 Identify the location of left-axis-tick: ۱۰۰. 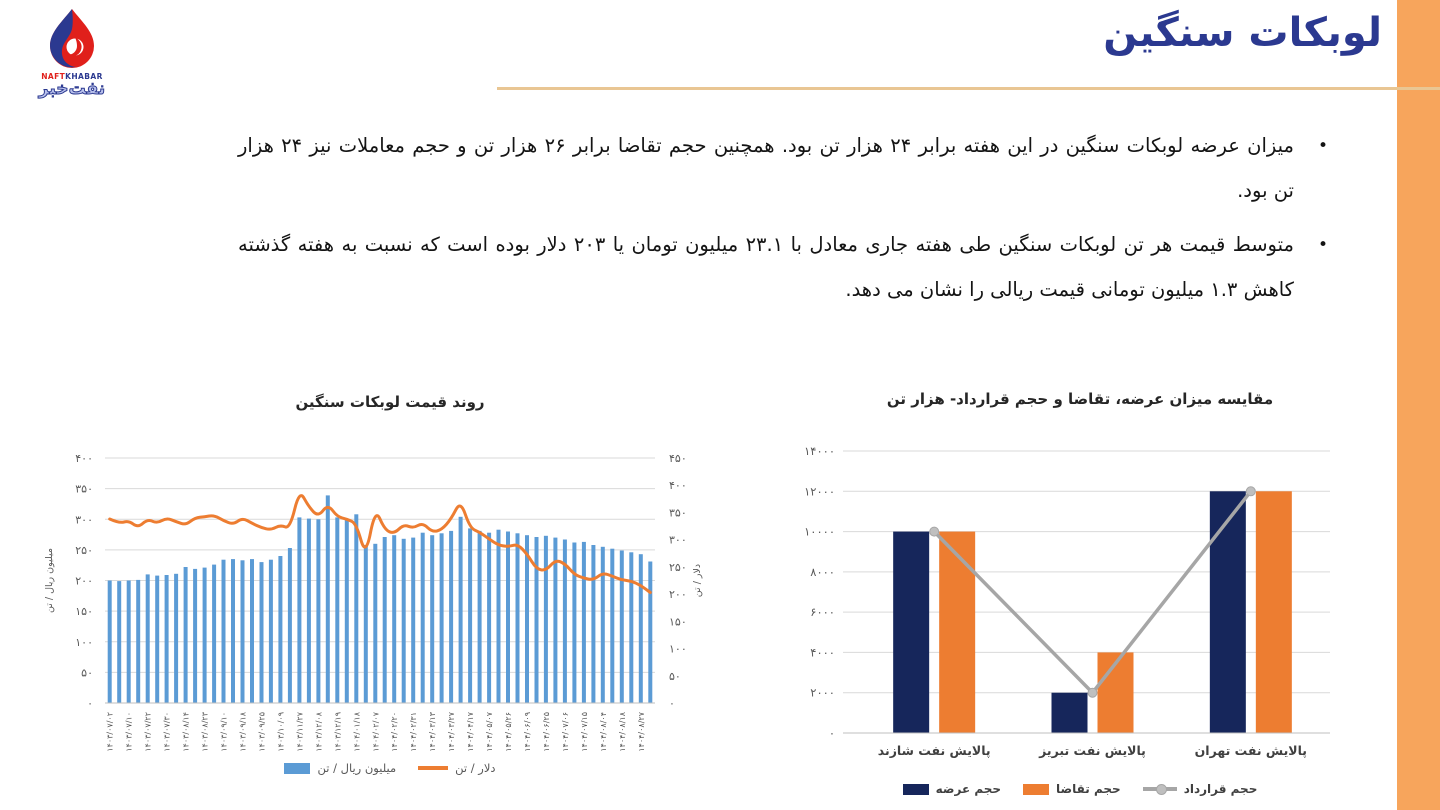
(84, 642).